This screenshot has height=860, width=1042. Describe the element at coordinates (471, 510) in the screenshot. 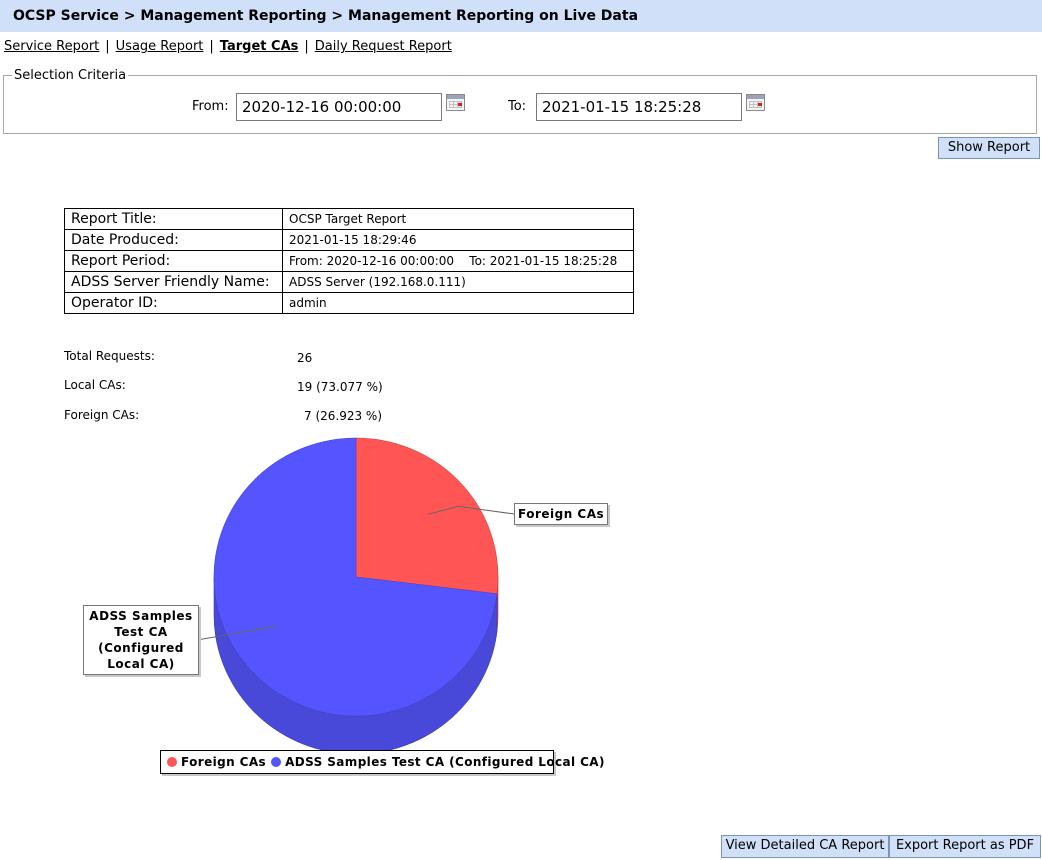

I see `leader-line-foreign` at that location.